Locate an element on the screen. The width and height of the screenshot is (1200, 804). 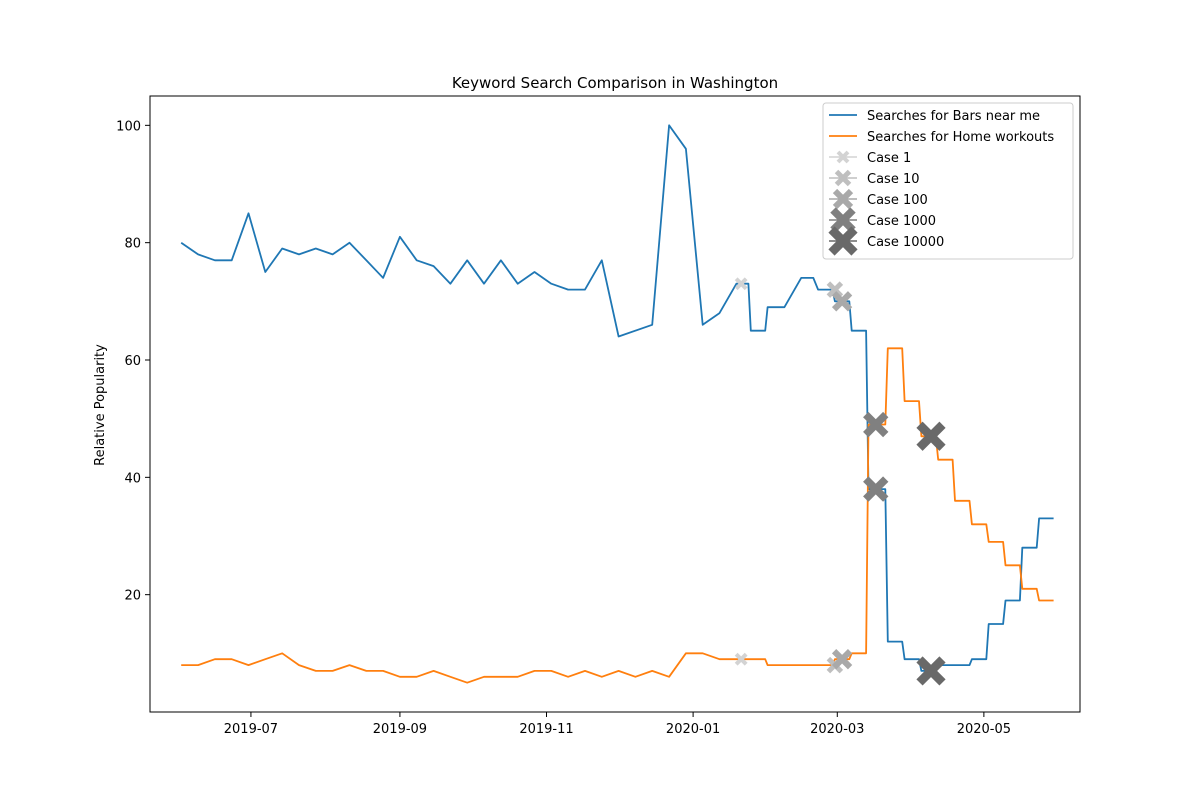
x-tick-label: 2019-09 is located at coordinates (400, 729).